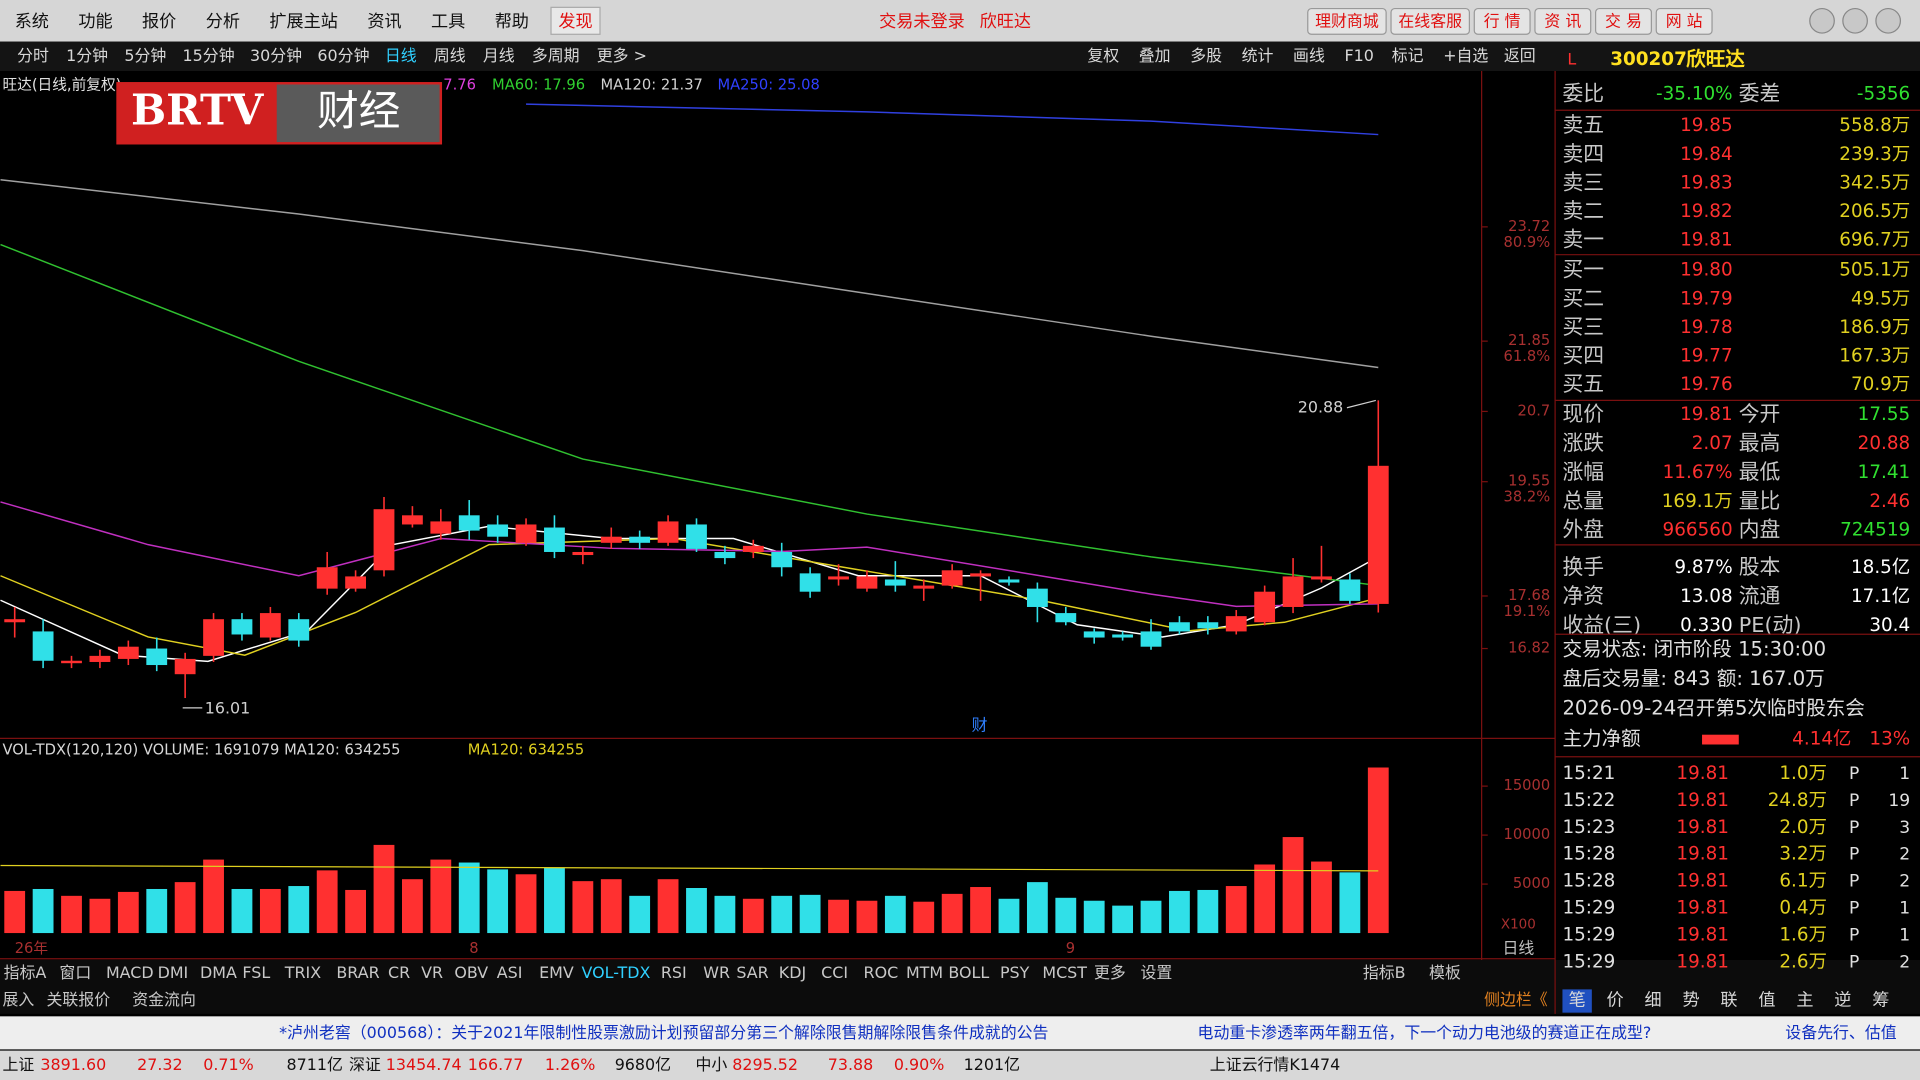  I want to click on tool-button: 画线, so click(1309, 55).